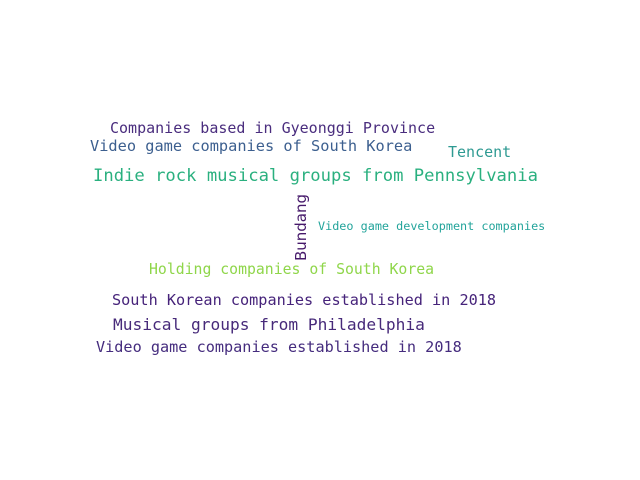 This screenshot has width=640, height=480. I want to click on word-gyeonggi: Companies based in Gyeonggi Province, so click(273, 128).